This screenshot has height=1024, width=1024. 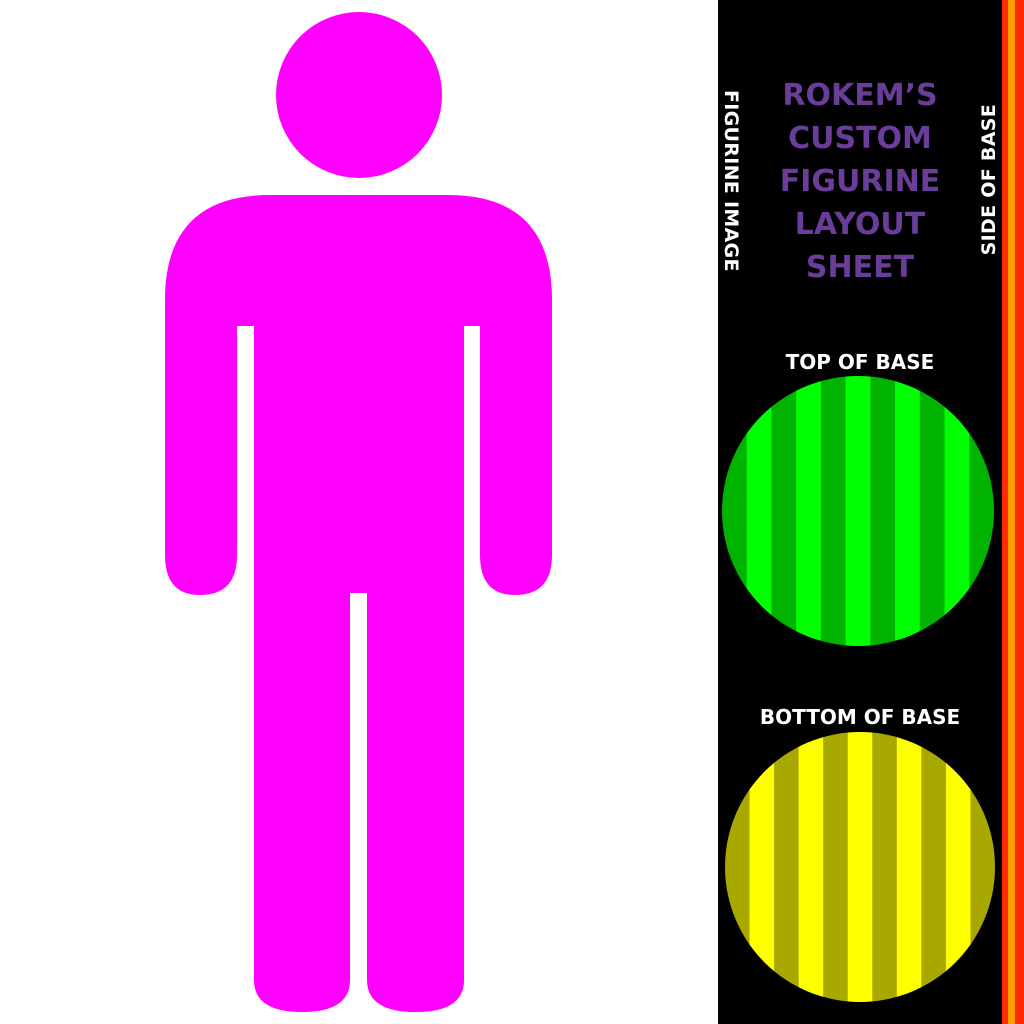 I want to click on bottom-of-base-label: BOTTOM OF BASE, so click(x=860, y=717).